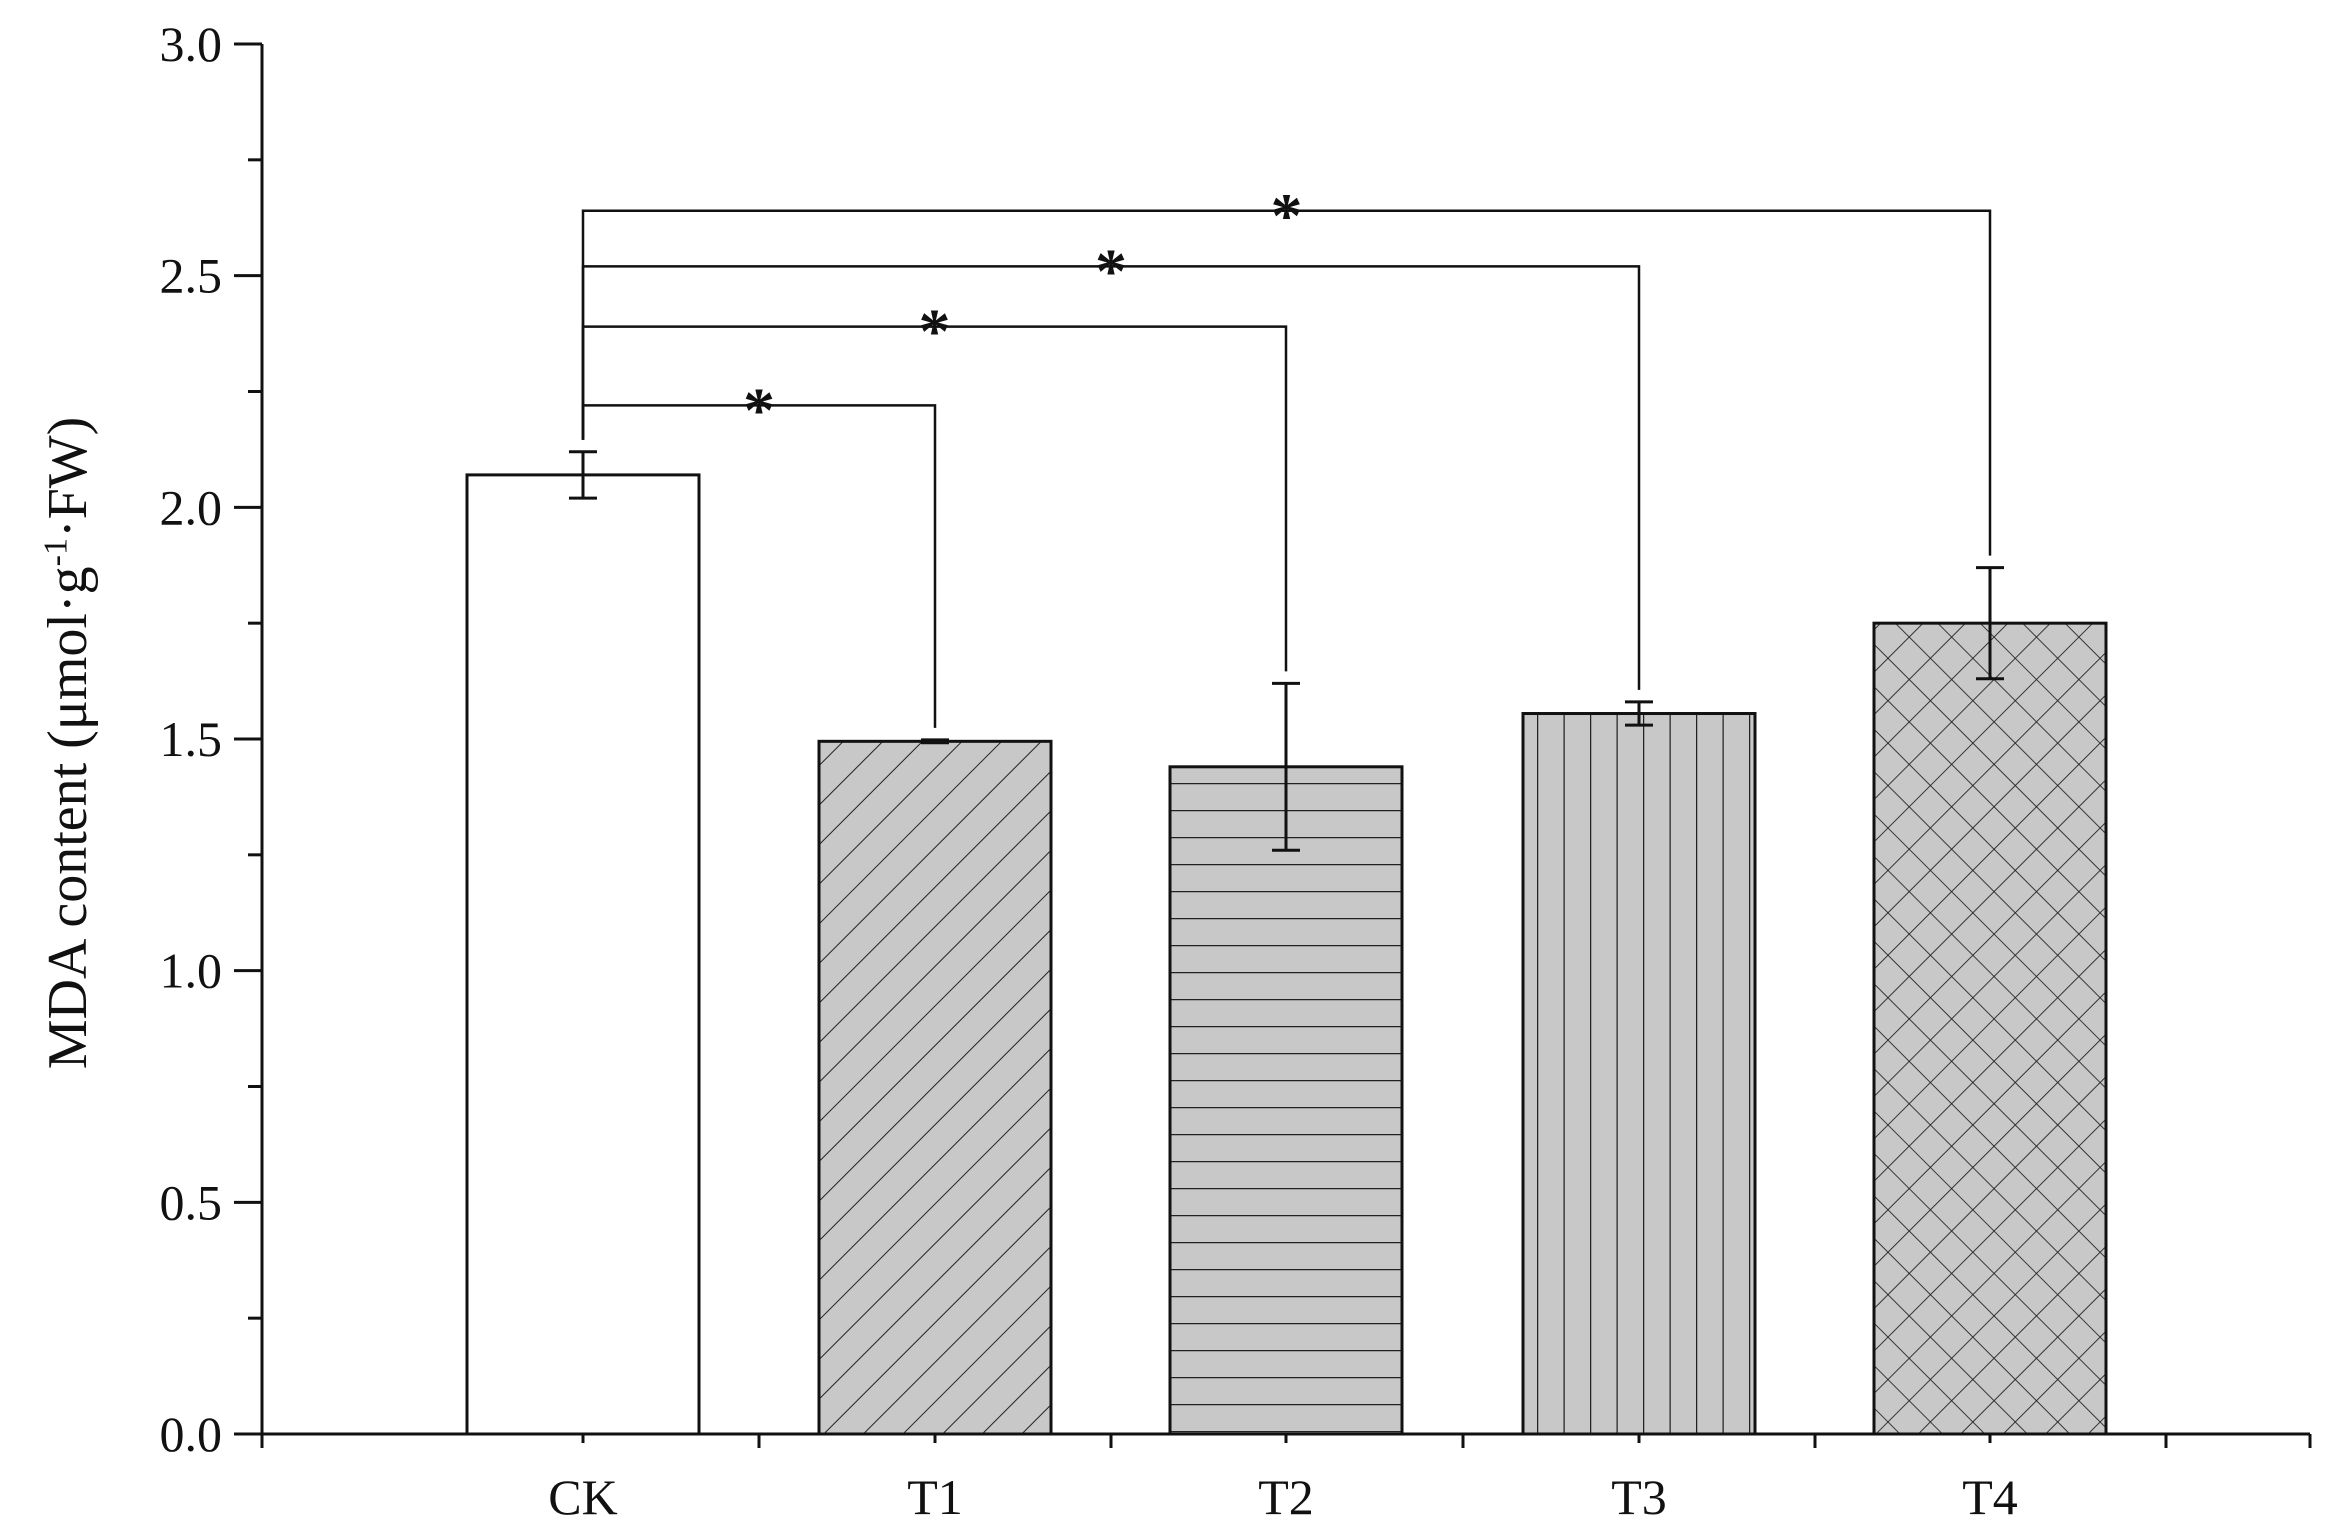 The height and width of the screenshot is (1524, 2327). What do you see at coordinates (1990, 1028) in the screenshot?
I see `bar-t4` at bounding box center [1990, 1028].